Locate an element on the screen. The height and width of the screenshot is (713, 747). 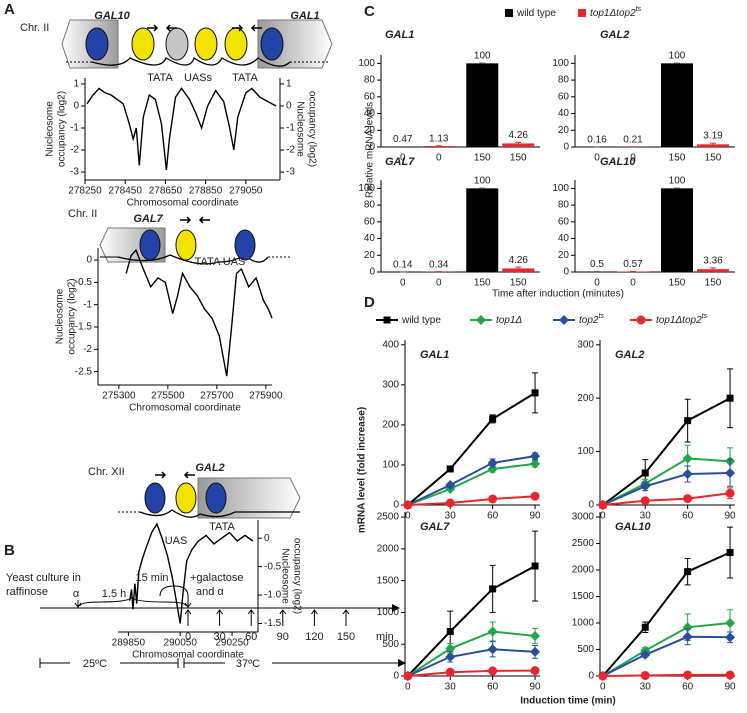
y-tick-label: -3 is located at coordinates (290, 172).